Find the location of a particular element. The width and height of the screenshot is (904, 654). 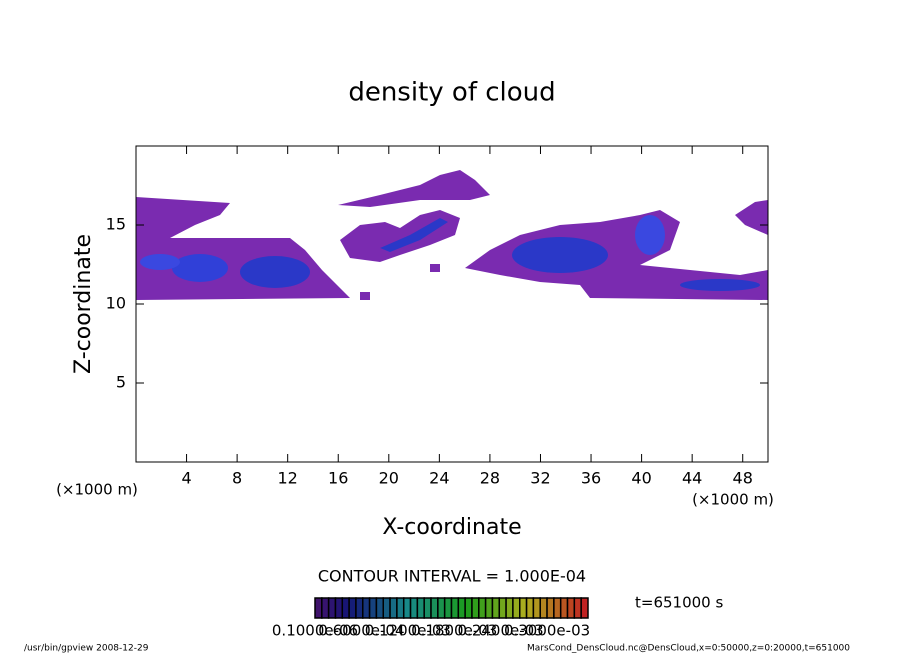

x-axis-label: X-coordinate is located at coordinates (451, 527).